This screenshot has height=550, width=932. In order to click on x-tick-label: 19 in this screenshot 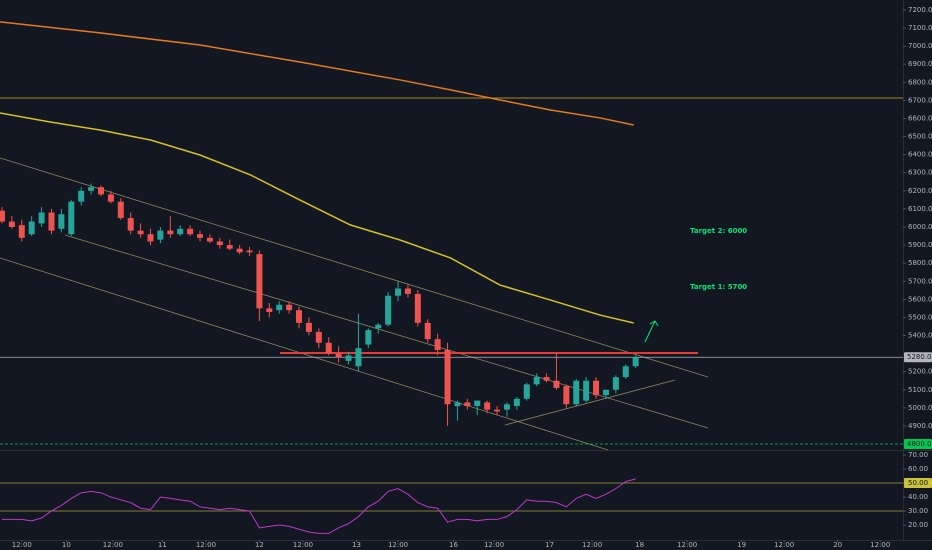, I will do `click(741, 545)`.